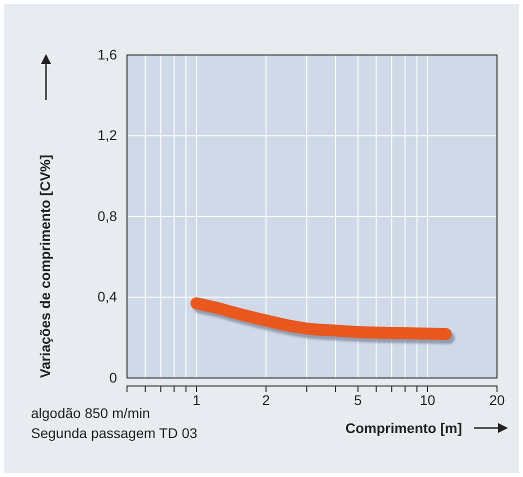 This screenshot has height=477, width=523. Describe the element at coordinates (497, 400) in the screenshot. I see `x-tick-label: 20` at that location.